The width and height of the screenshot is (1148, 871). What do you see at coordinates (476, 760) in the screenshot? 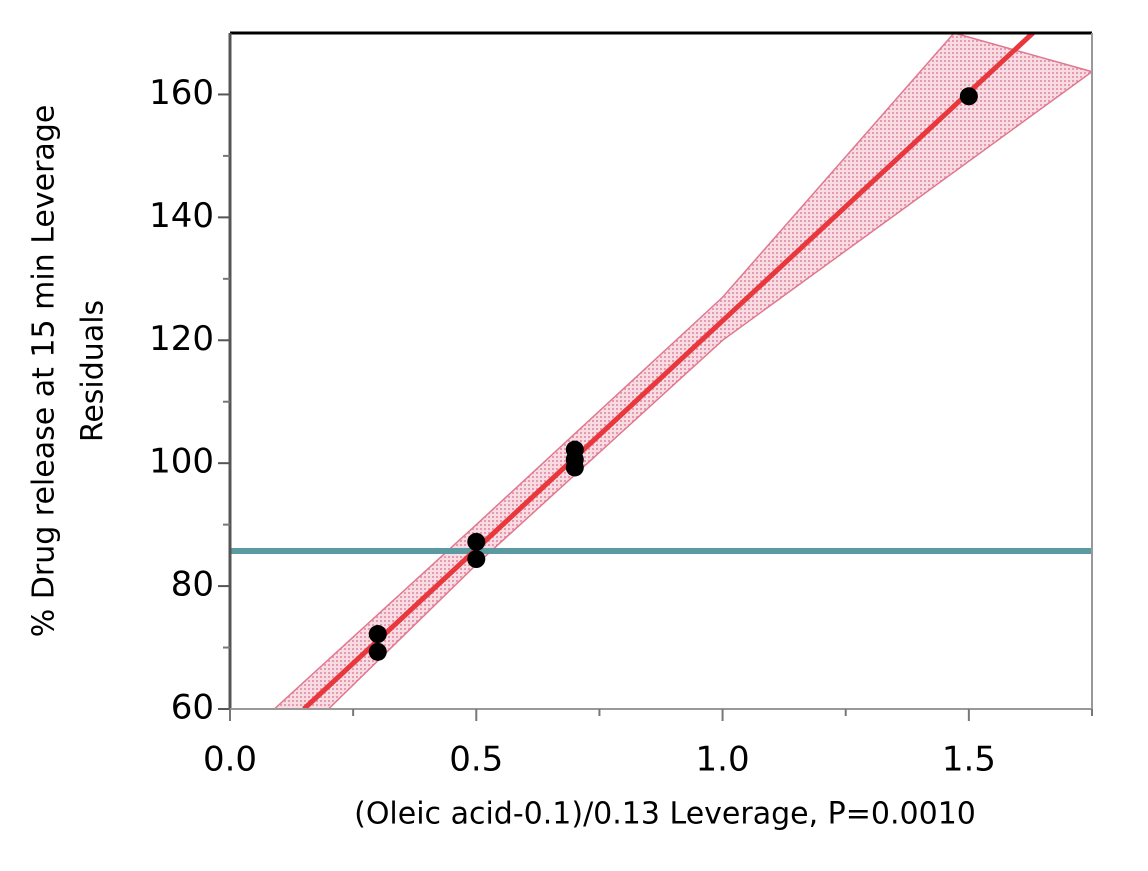
I see `x-tick-label: 0.5` at bounding box center [476, 760].